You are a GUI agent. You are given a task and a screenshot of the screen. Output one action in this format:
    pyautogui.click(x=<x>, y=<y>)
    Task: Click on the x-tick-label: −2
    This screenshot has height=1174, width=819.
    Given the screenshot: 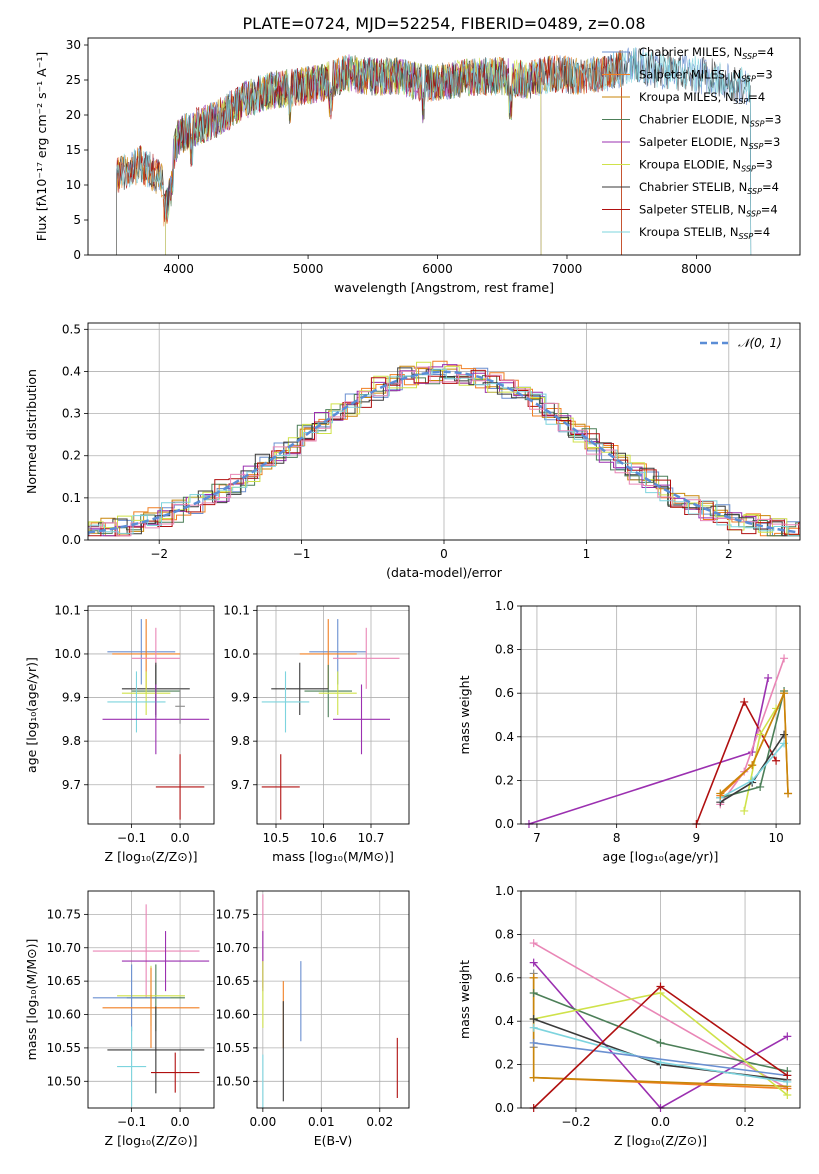 What is the action you would take?
    pyautogui.click(x=159, y=554)
    